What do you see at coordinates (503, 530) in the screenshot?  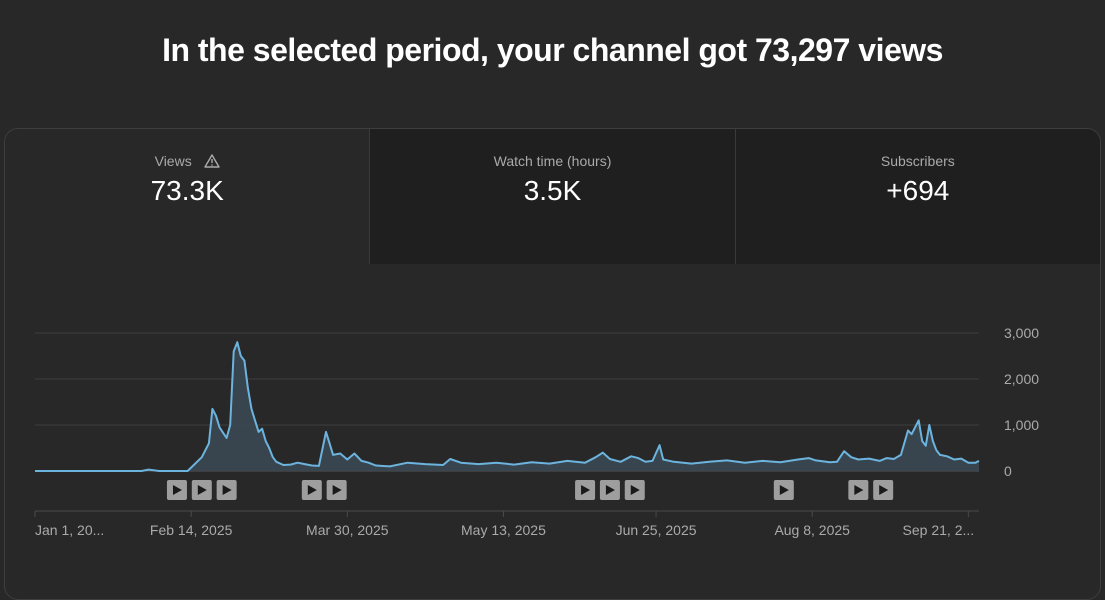 I see `x-tick-label: May 13, 2025` at bounding box center [503, 530].